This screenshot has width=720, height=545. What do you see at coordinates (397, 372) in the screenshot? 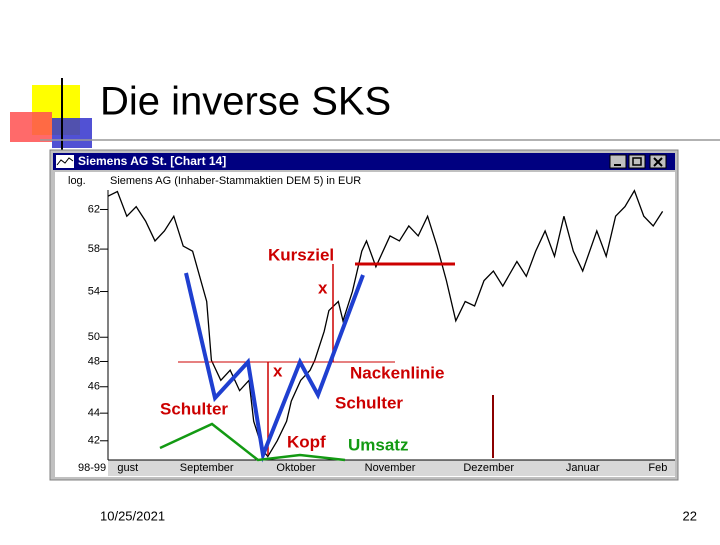
I see `annotation: Nackenlinie` at bounding box center [397, 372].